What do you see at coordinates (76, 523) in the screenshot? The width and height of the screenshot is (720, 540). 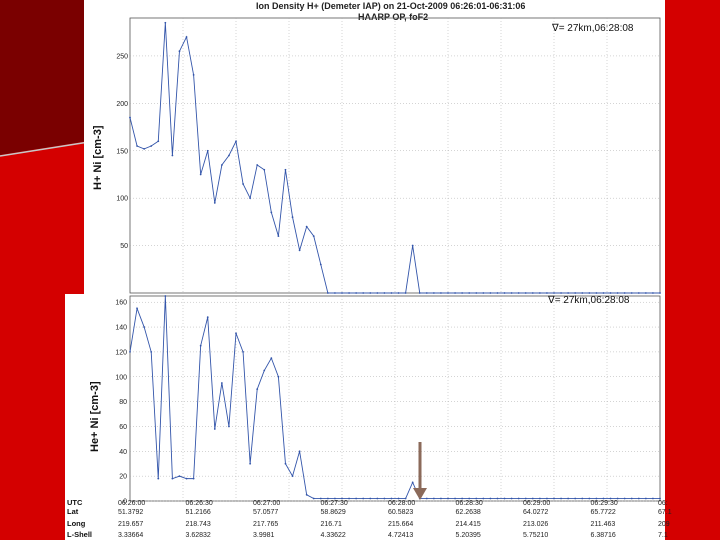 I see `table-row-header: Long` at bounding box center [76, 523].